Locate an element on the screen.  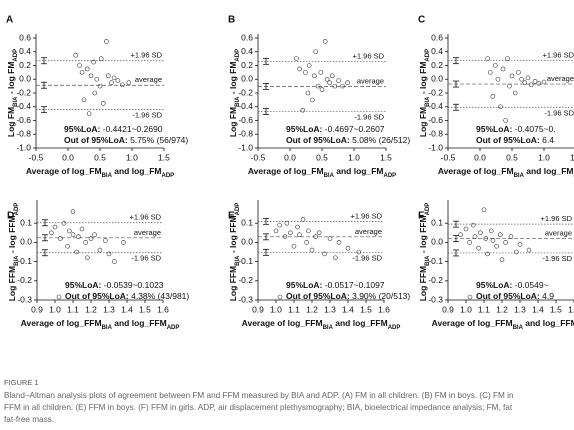
y-tick-label: -1.0 is located at coordinates (23, 147).